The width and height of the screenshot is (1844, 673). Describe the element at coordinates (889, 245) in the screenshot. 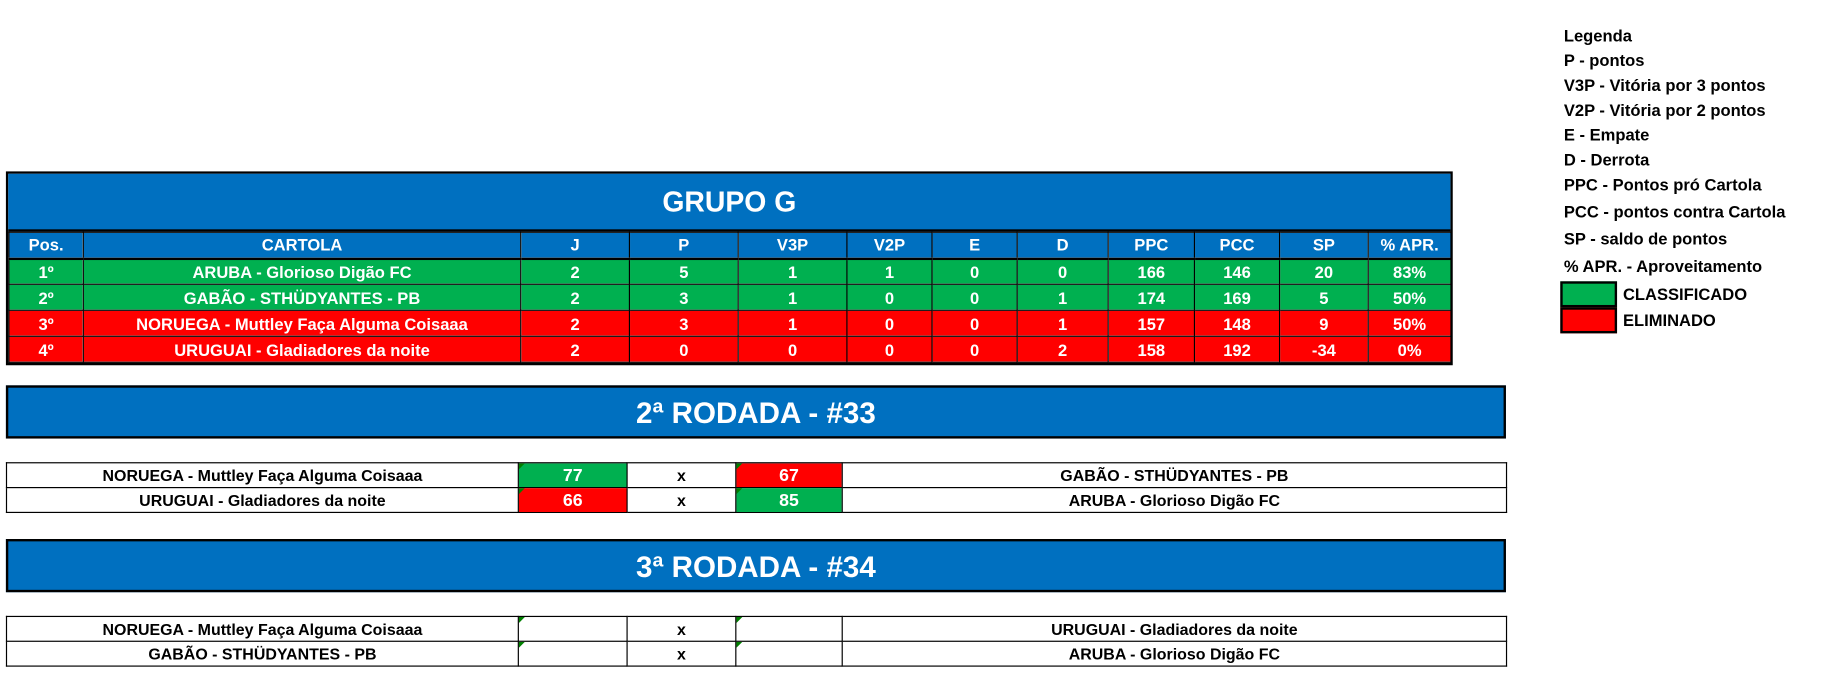

I see `column-header: V2P` at that location.